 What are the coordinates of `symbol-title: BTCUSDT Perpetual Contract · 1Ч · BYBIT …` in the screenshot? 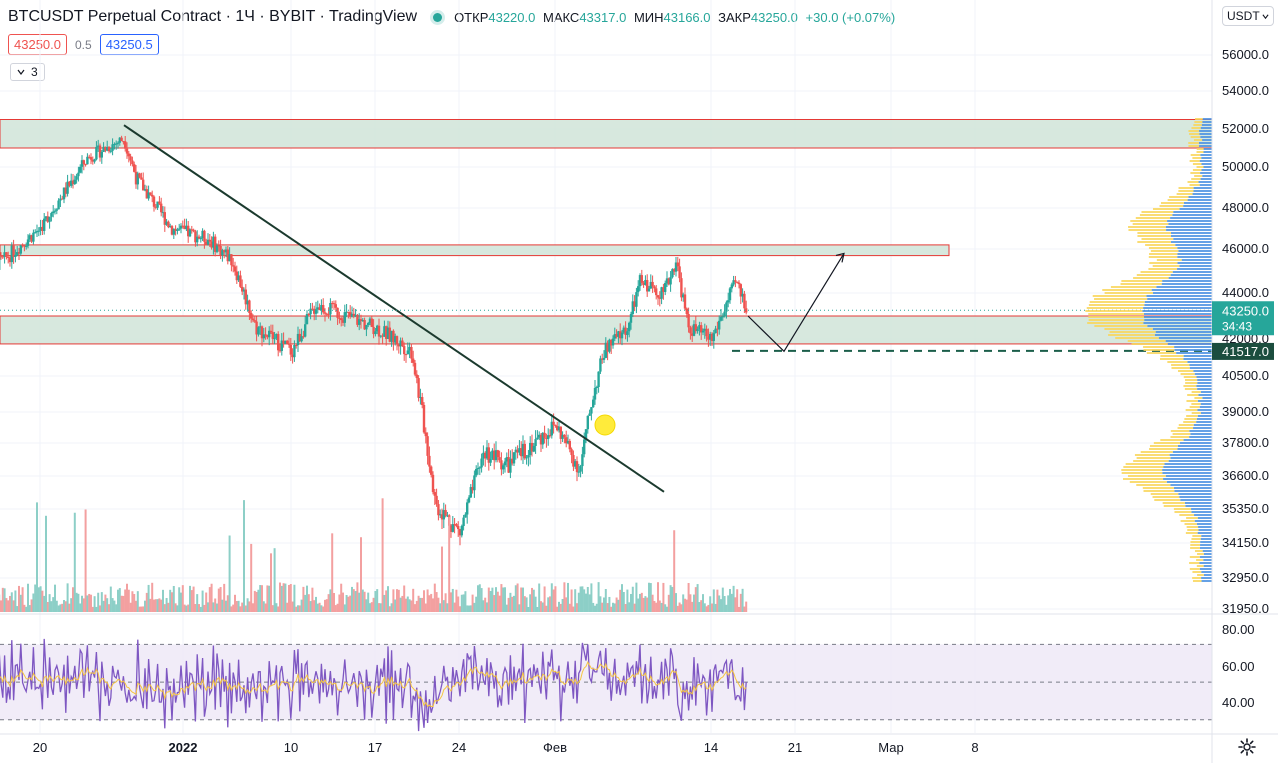 It's located at (213, 16).